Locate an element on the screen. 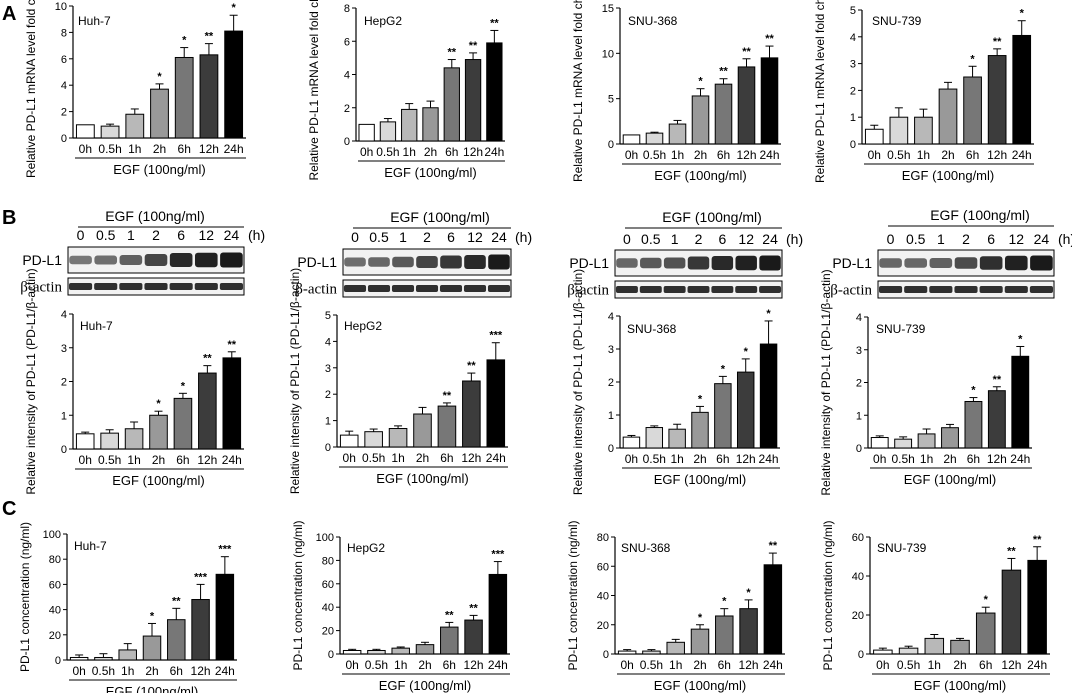  lane-label: 24 is located at coordinates (499, 237).